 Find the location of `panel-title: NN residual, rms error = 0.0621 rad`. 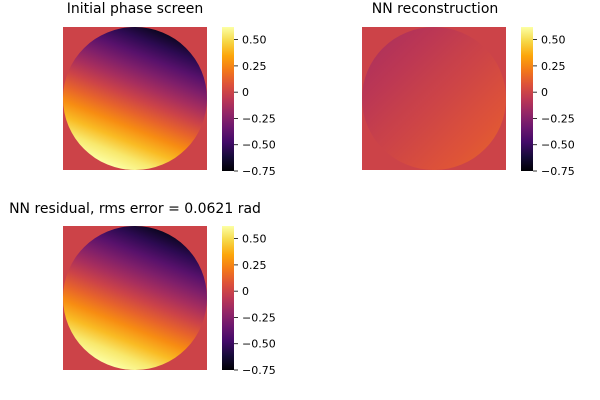

panel-title: NN residual, rms error = 0.0621 rad is located at coordinates (135, 209).